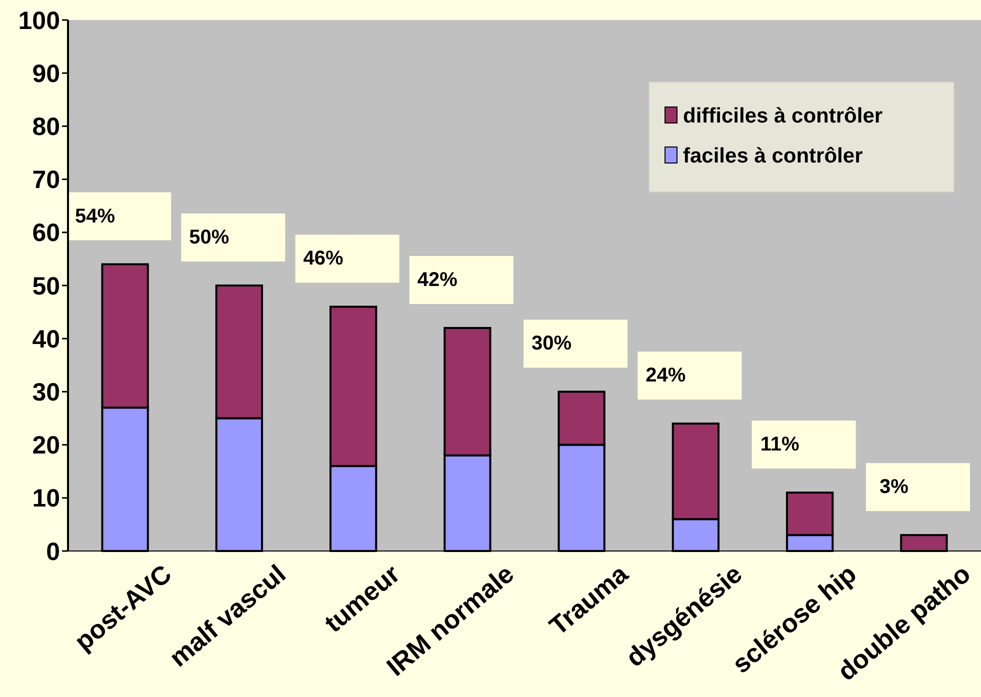  I want to click on y-tick-label: 30, so click(46, 392).